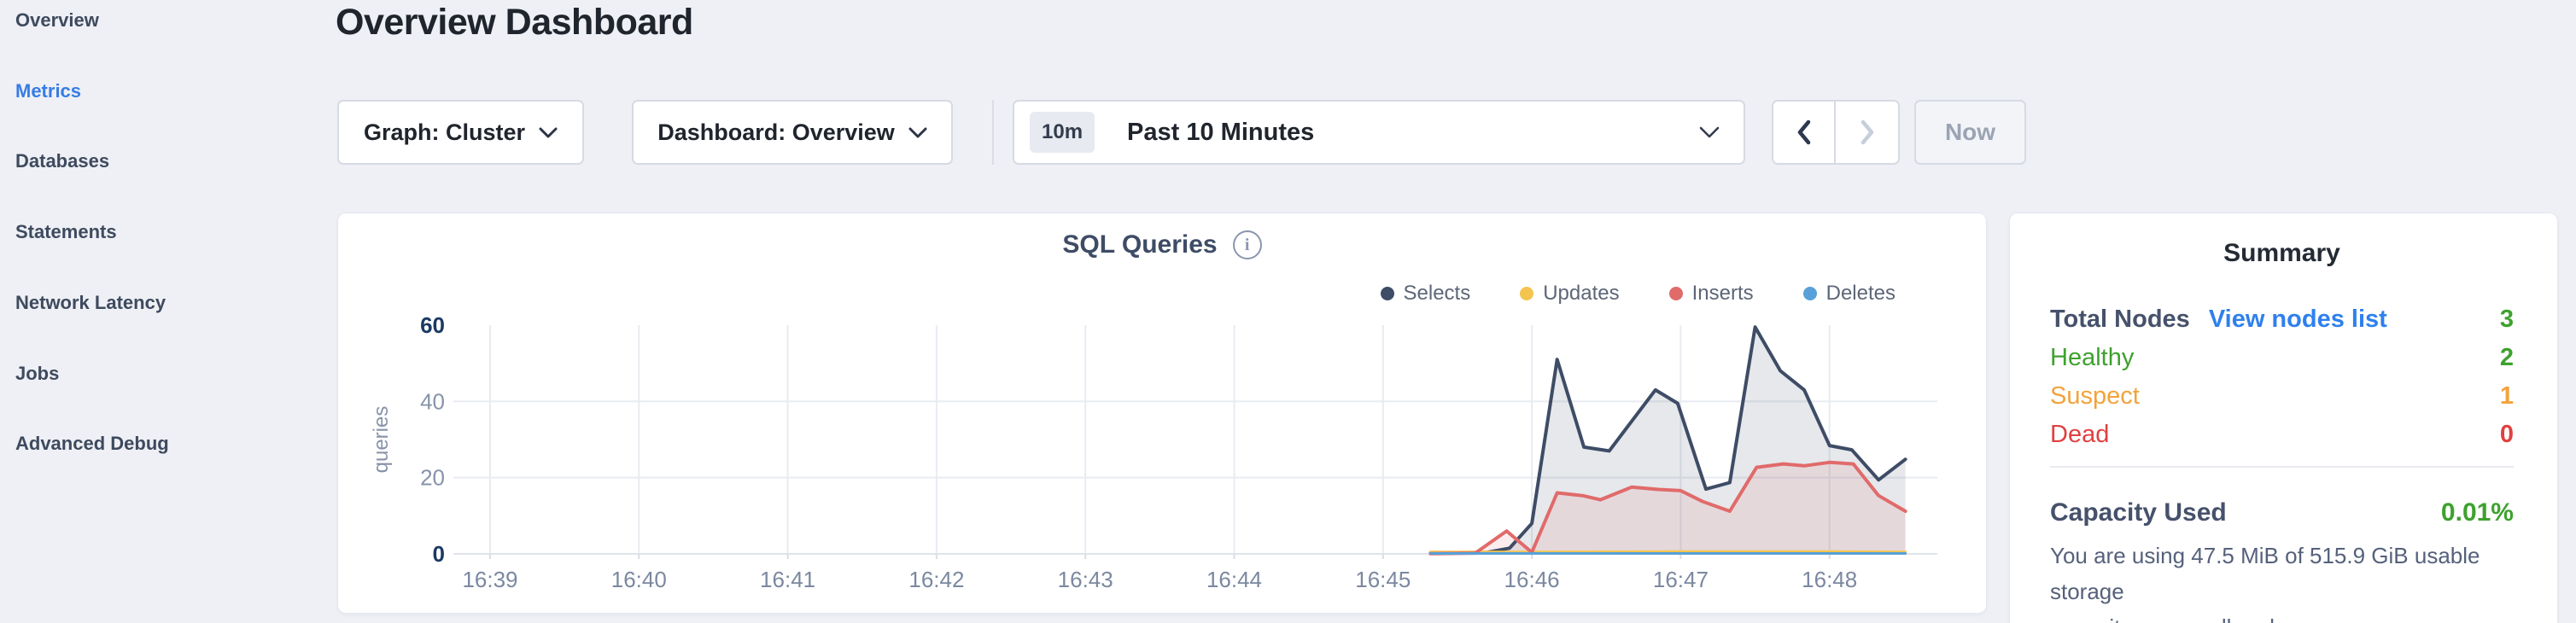  Describe the element at coordinates (2297, 319) in the screenshot. I see `view-nodes-list-link: View nodes list` at that location.